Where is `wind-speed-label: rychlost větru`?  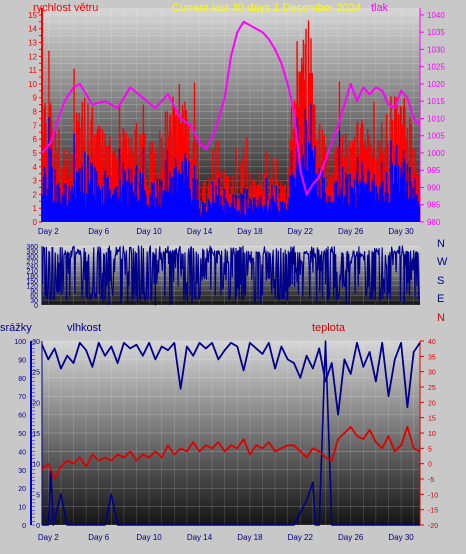
wind-speed-label: rychlost větru is located at coordinates (65, 8).